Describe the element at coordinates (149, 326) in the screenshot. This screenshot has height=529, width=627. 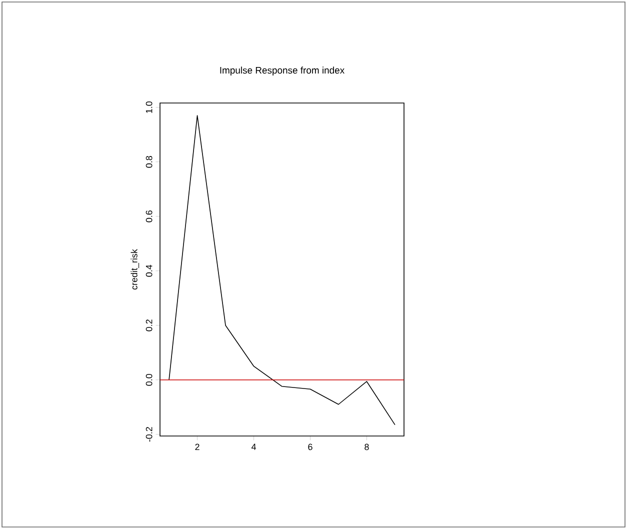
I see `y-tick-label: 0.2` at that location.